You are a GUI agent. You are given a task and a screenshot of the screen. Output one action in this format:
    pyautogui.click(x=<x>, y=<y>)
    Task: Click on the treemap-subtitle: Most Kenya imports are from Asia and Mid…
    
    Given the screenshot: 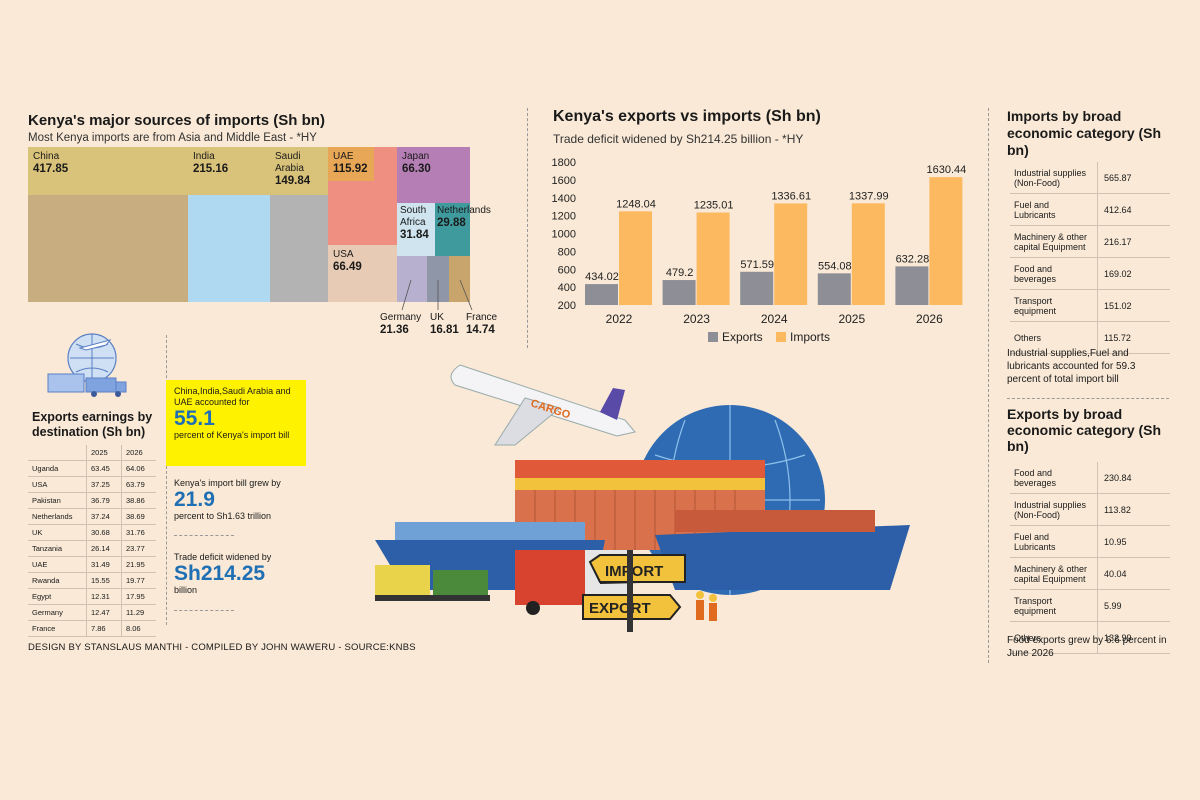 What is the action you would take?
    pyautogui.click(x=172, y=138)
    